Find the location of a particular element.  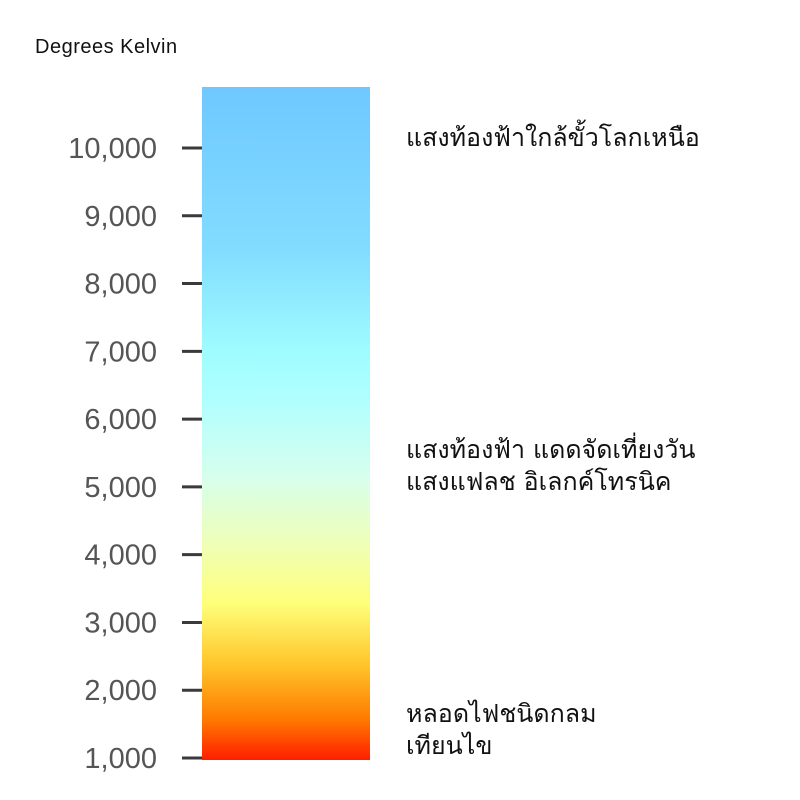

annotation-line: หลอดไฟชนิดกลม is located at coordinates (501, 714).